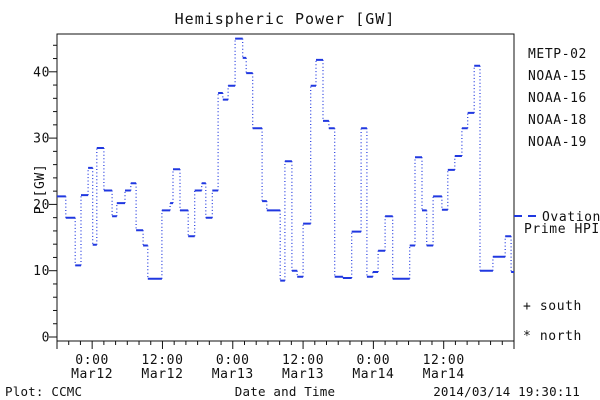 This screenshot has width=600, height=400. I want to click on y-axis-ticks, so click(53, 191).